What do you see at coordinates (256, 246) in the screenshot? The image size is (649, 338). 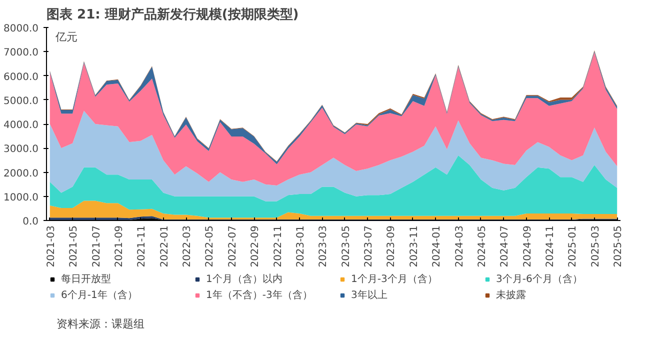 I see `x-tick-label: 2022-09` at bounding box center [256, 246].